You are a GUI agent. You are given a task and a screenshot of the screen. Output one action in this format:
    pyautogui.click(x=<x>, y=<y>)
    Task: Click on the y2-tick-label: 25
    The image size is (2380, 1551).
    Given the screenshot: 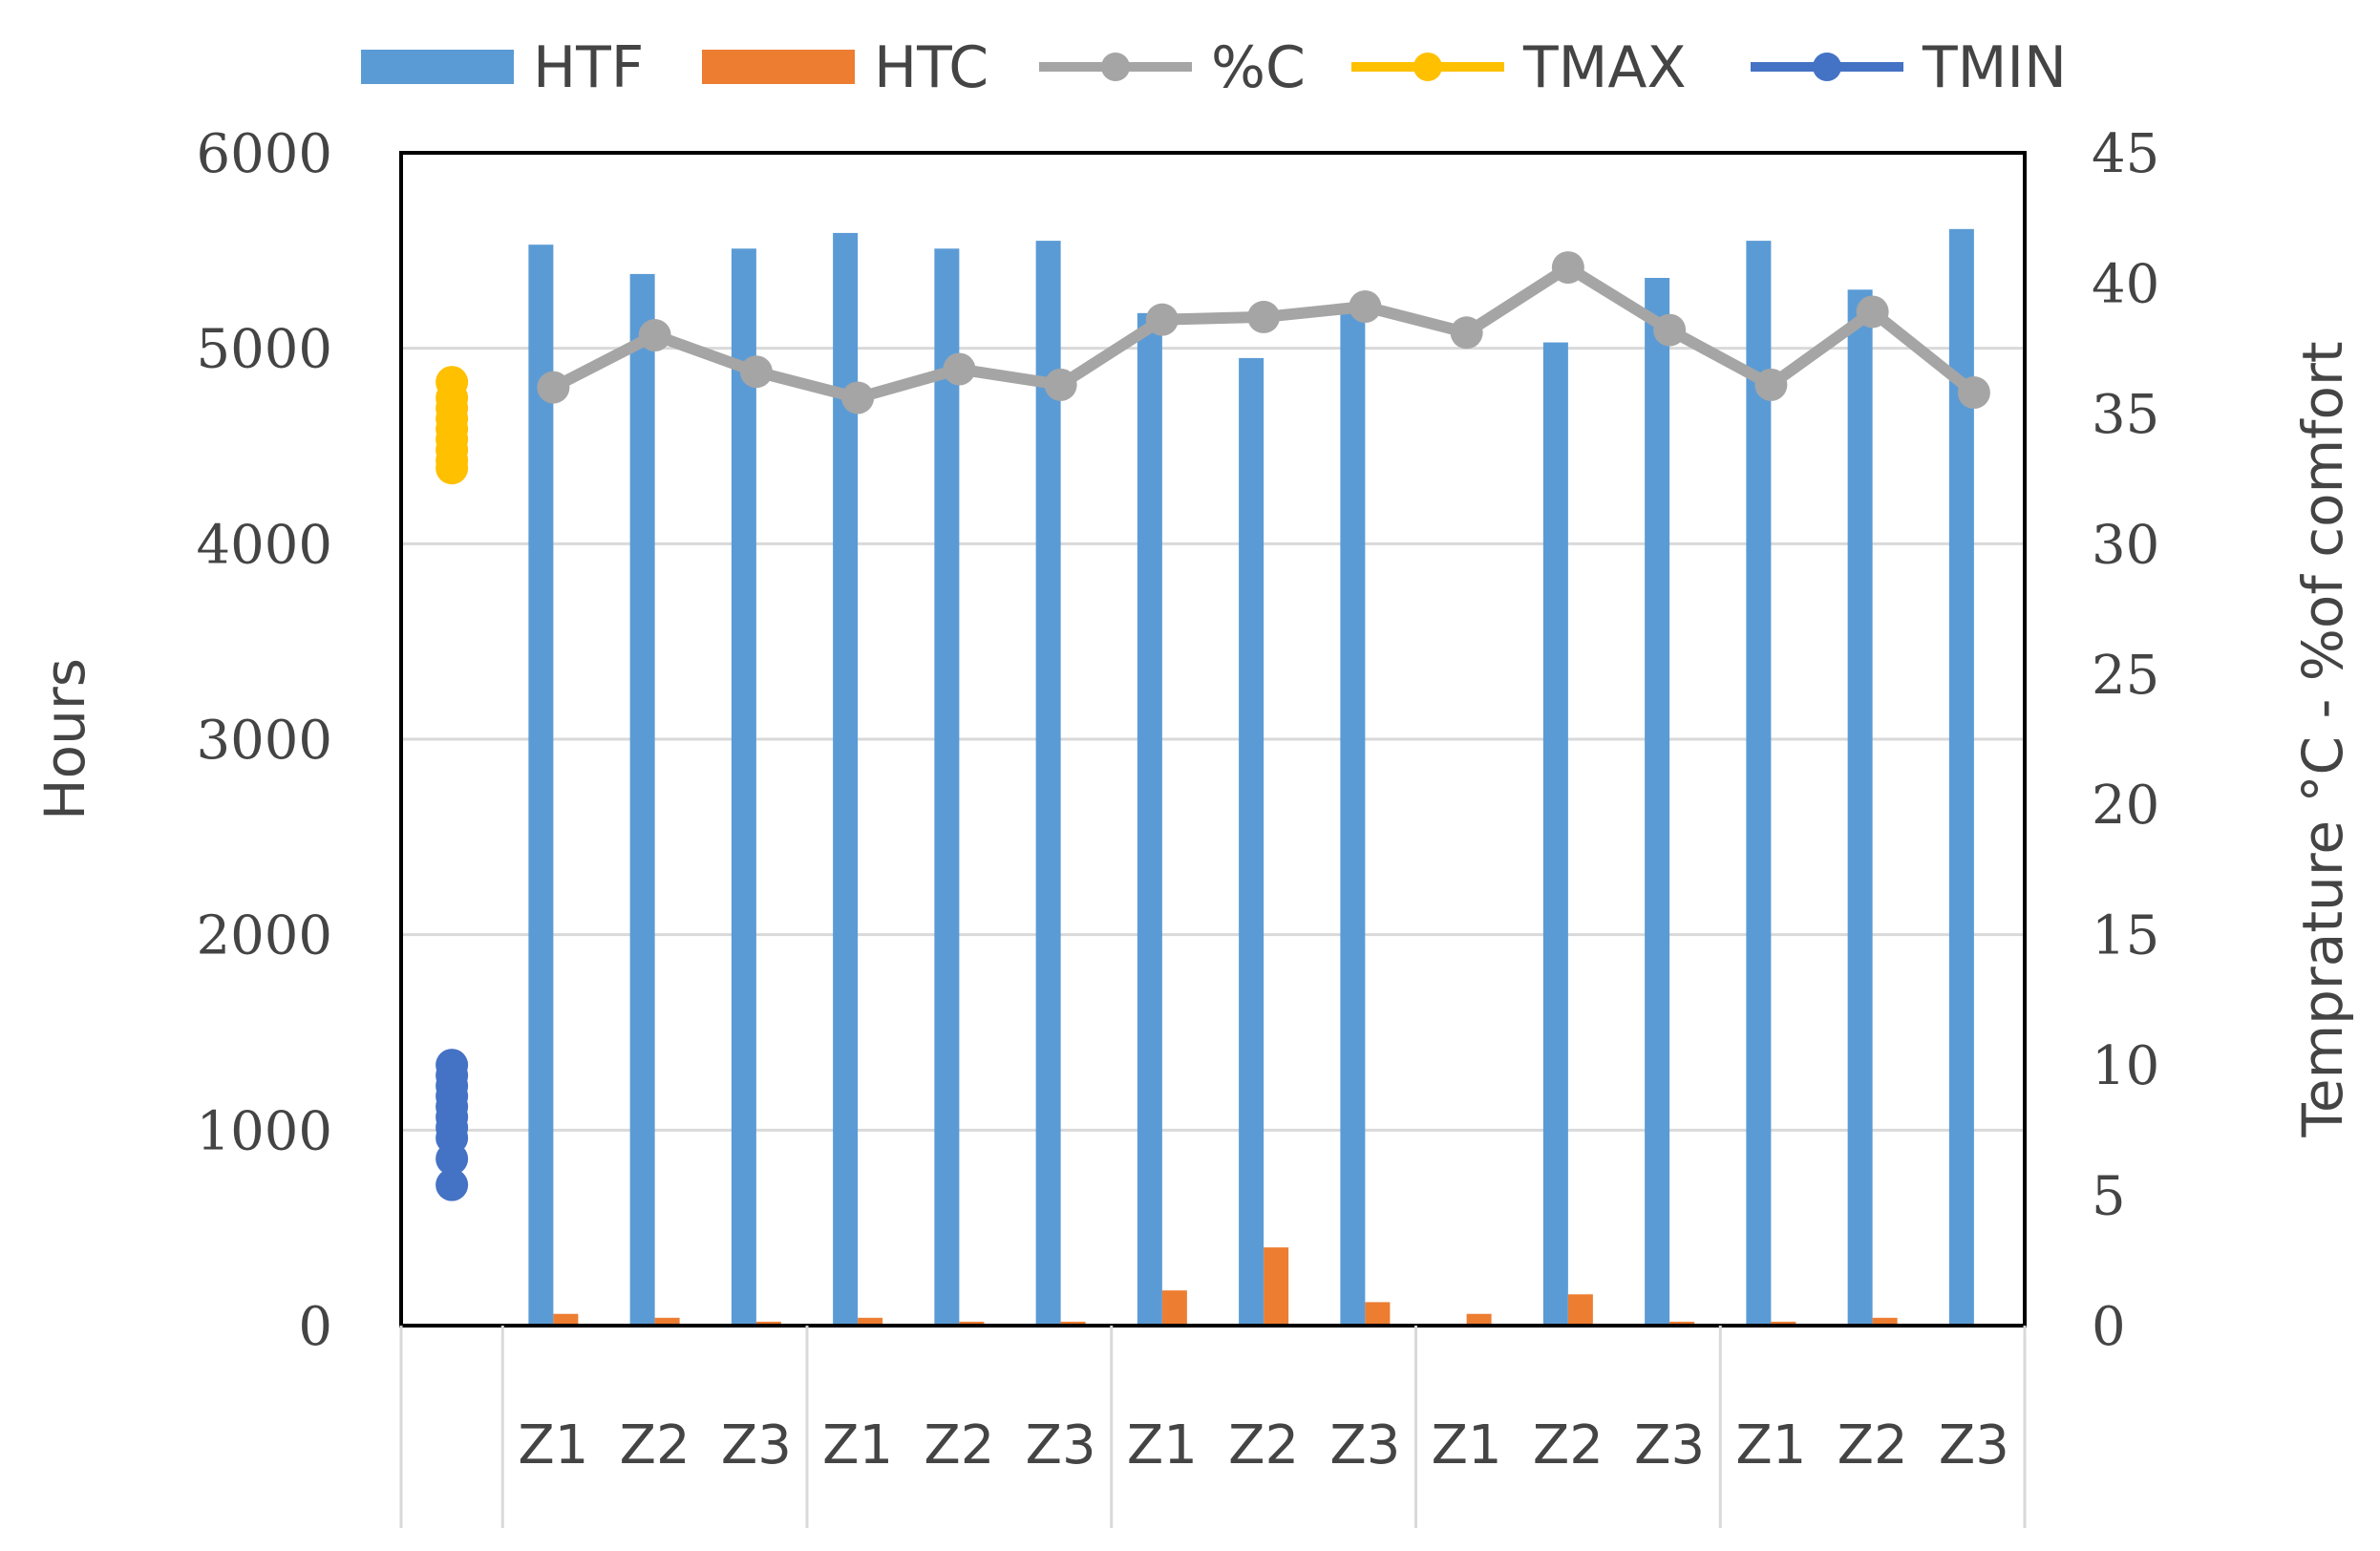 What is the action you would take?
    pyautogui.click(x=2125, y=676)
    